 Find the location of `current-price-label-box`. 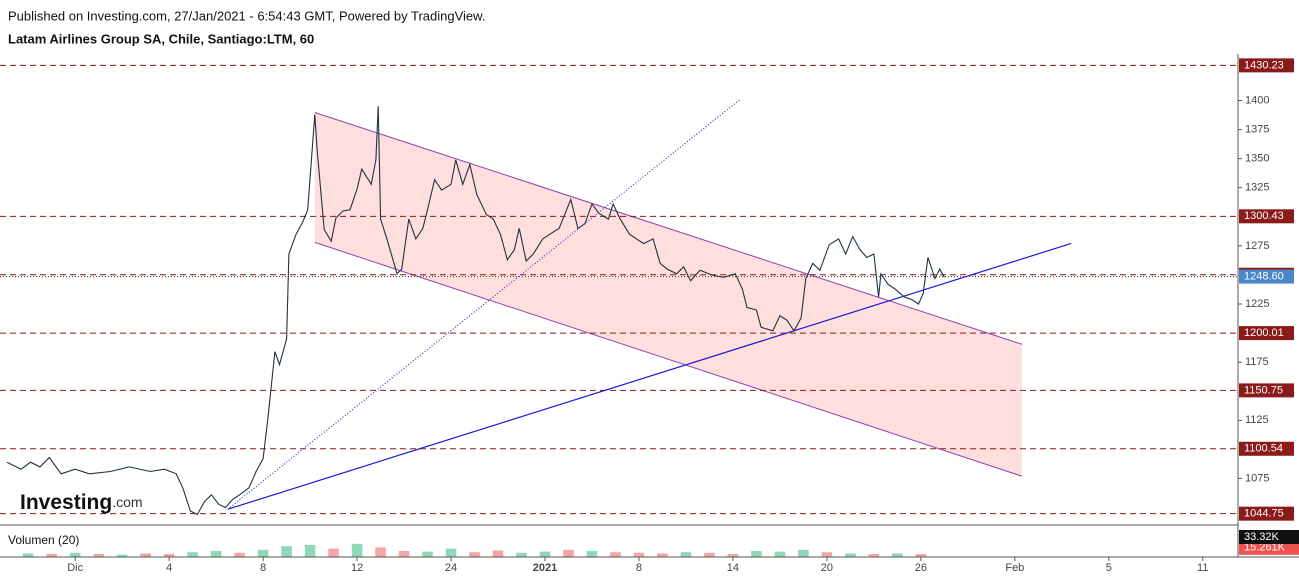

current-price-label-box is located at coordinates (1266, 276).